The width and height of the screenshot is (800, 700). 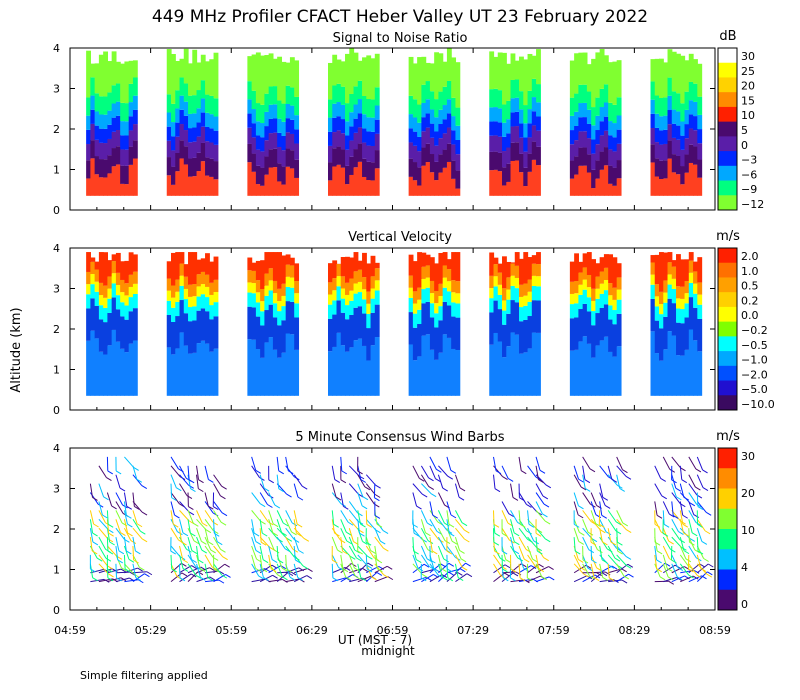 I want to click on colorbar-label: −2.0, so click(x=754, y=374).